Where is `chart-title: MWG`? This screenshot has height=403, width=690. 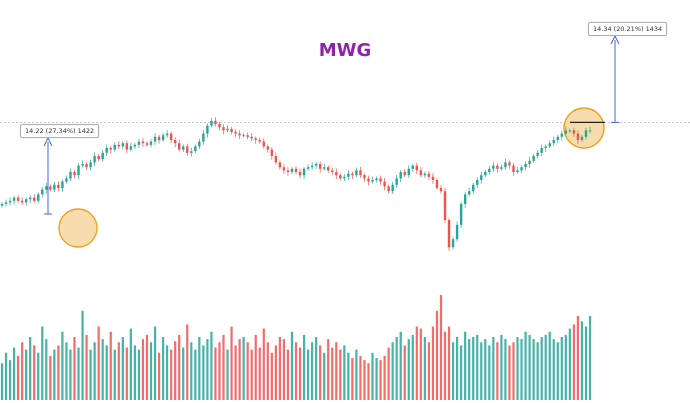 chart-title: MWG is located at coordinates (345, 50).